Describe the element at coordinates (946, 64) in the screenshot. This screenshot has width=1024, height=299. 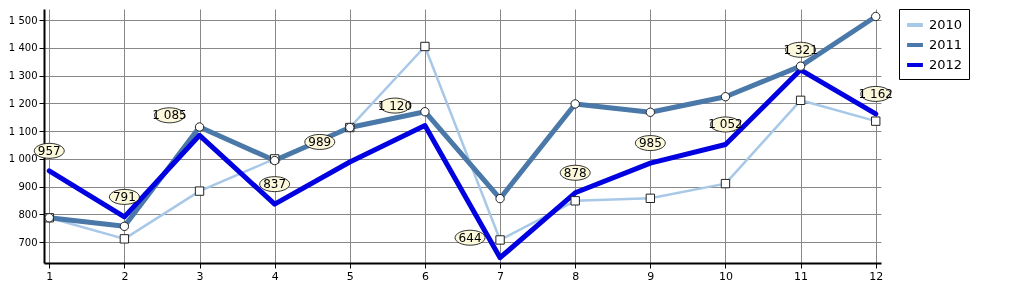
I see `legend-label: 2012` at that location.